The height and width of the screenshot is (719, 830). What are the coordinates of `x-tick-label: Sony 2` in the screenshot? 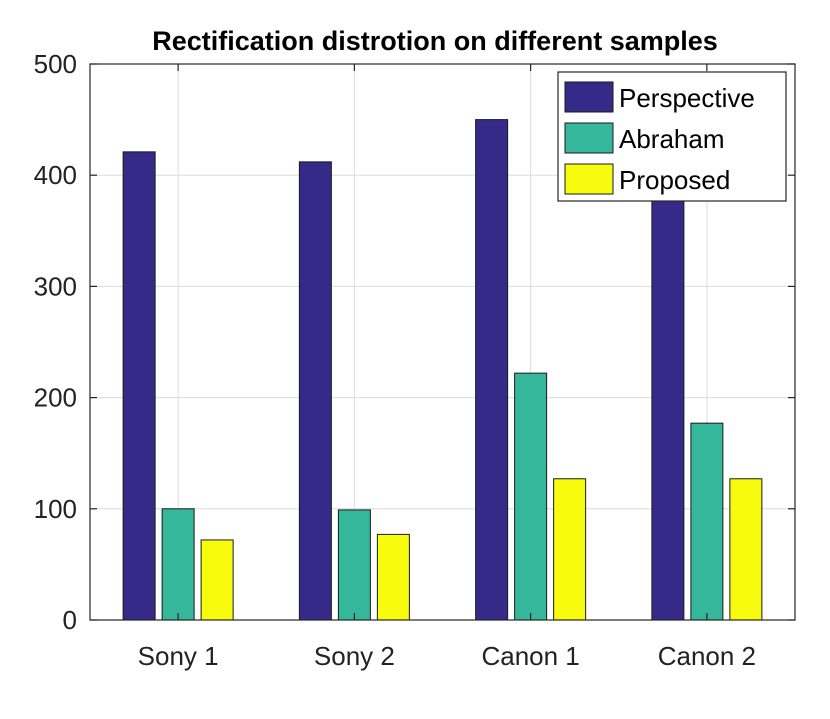 It's located at (354, 656).